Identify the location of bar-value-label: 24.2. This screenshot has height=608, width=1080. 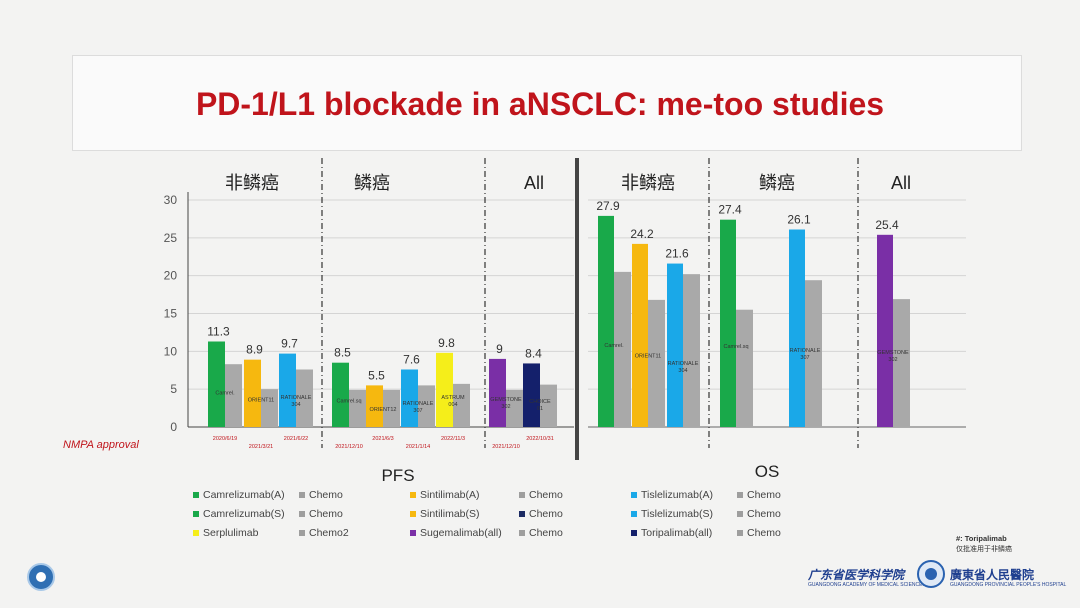
(642, 234).